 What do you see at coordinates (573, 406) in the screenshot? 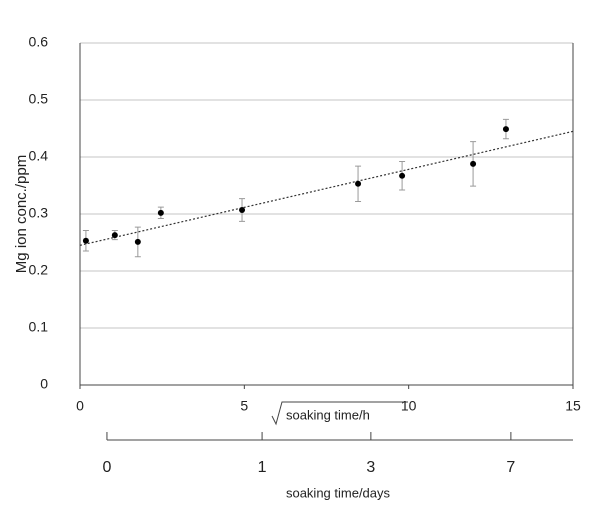
I see `x-tick-label: 15` at bounding box center [573, 406].